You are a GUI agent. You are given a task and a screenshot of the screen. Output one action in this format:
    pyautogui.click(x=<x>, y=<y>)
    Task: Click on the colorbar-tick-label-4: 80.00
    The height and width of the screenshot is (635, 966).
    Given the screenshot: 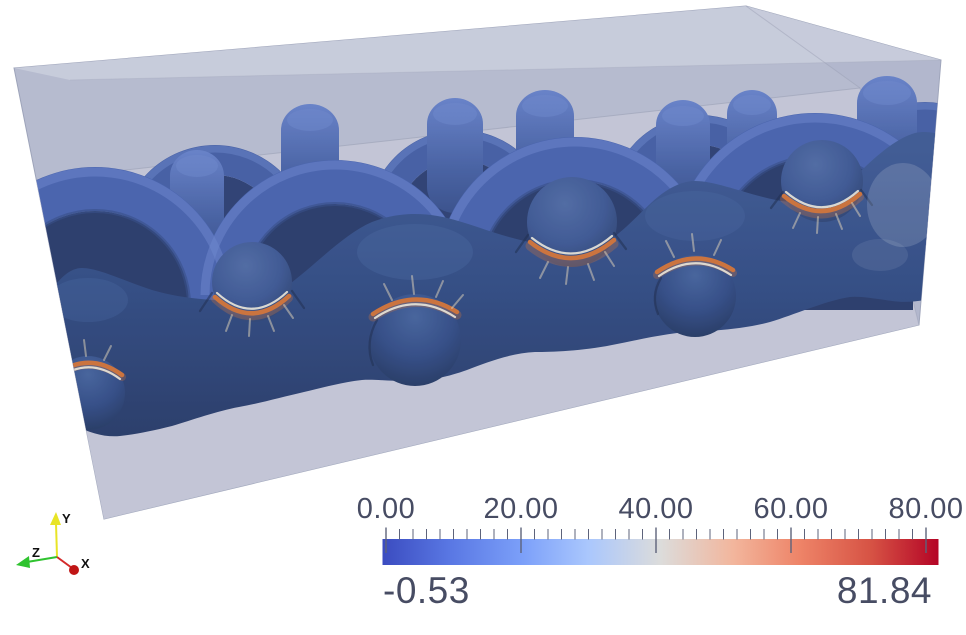 What is the action you would take?
    pyautogui.click(x=925, y=509)
    